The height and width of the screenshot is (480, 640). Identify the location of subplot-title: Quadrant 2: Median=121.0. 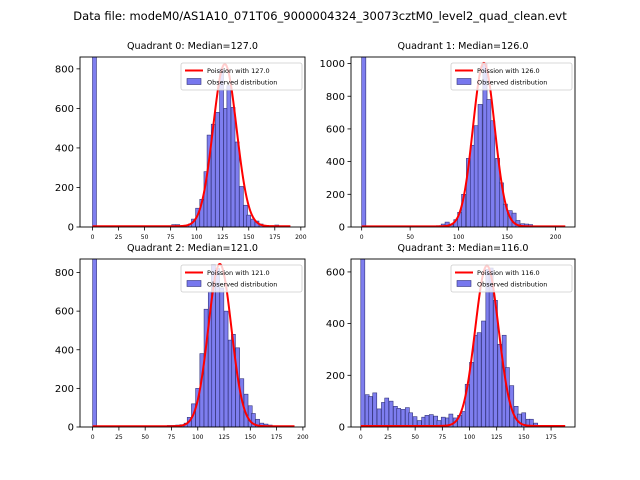
(192, 248).